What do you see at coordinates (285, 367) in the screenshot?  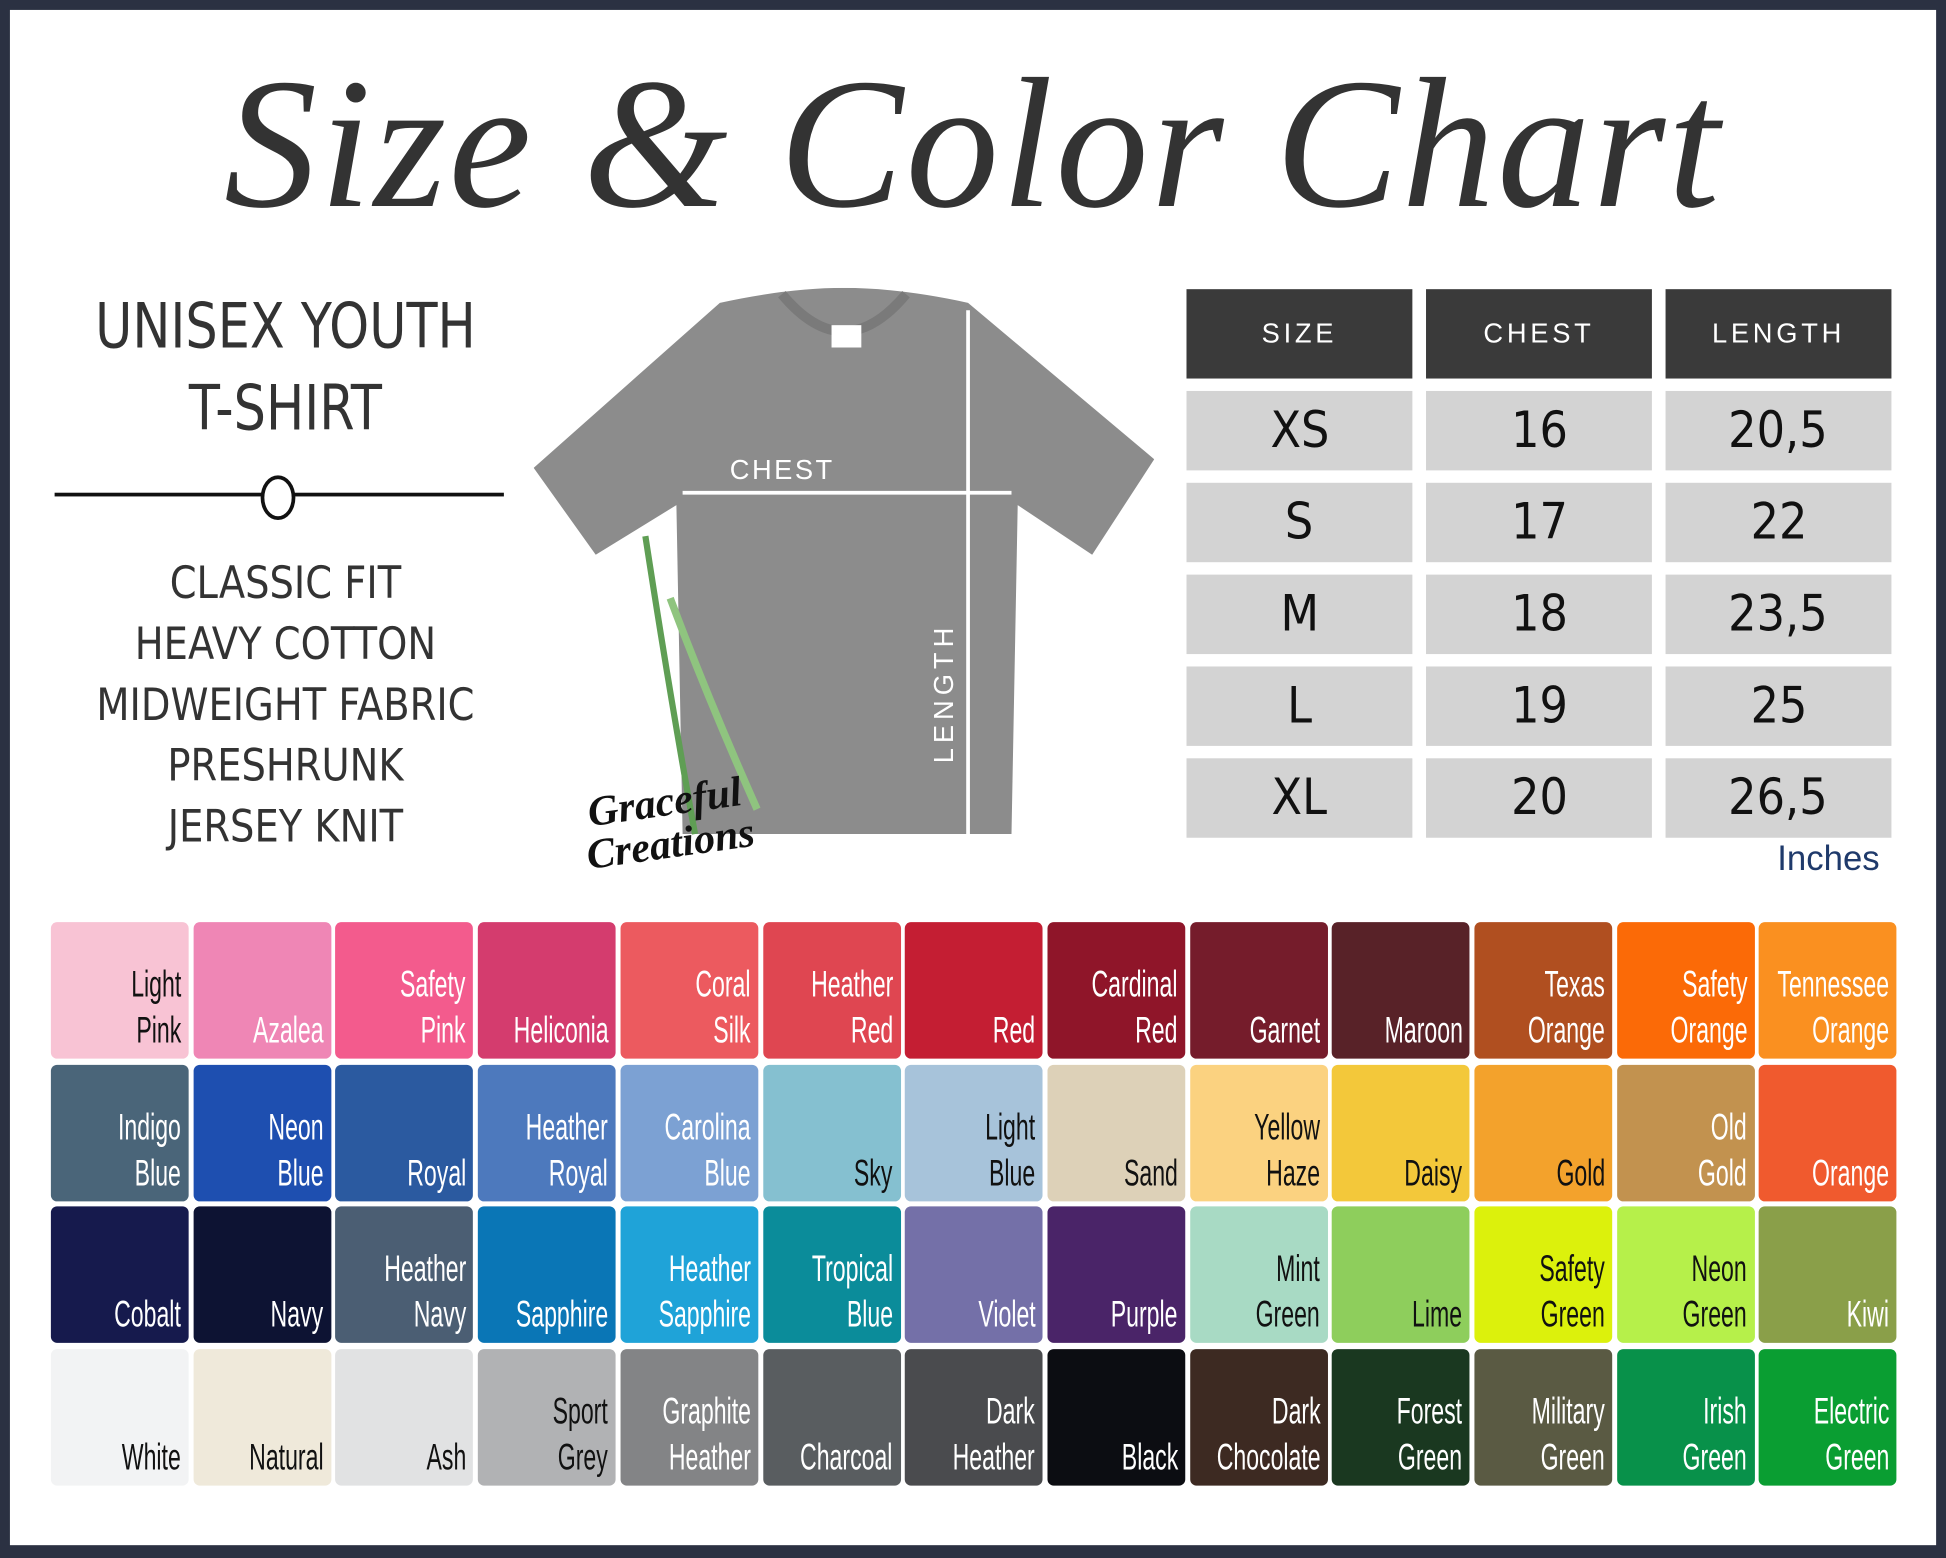 I see `product-name: UNISEX YOUTH T-SHIRT` at bounding box center [285, 367].